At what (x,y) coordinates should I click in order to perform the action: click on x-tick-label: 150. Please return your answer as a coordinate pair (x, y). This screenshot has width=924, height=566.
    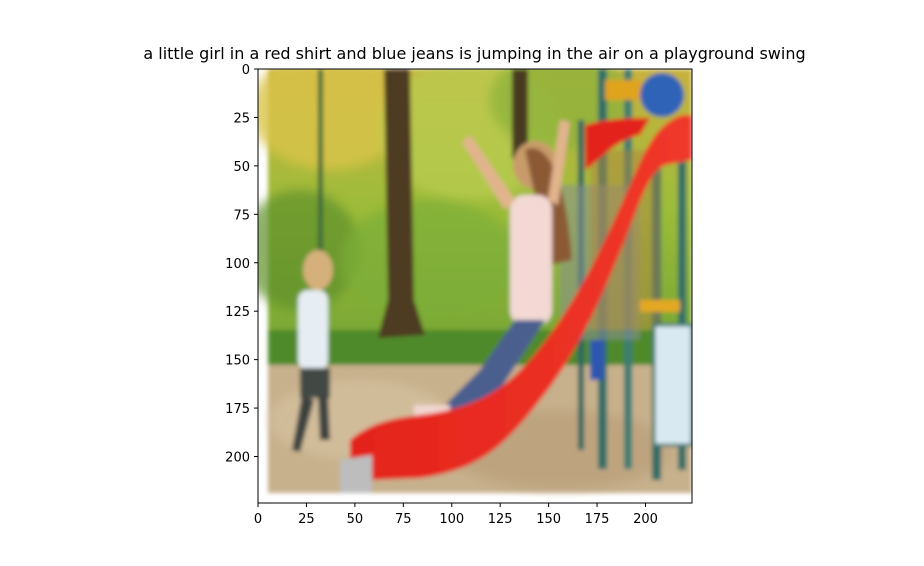
    Looking at the image, I should click on (548, 519).